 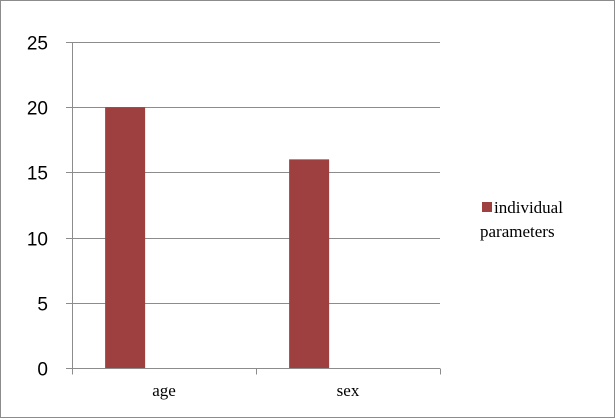 What do you see at coordinates (517, 231) in the screenshot?
I see `legend-label-line-2: parameters` at bounding box center [517, 231].